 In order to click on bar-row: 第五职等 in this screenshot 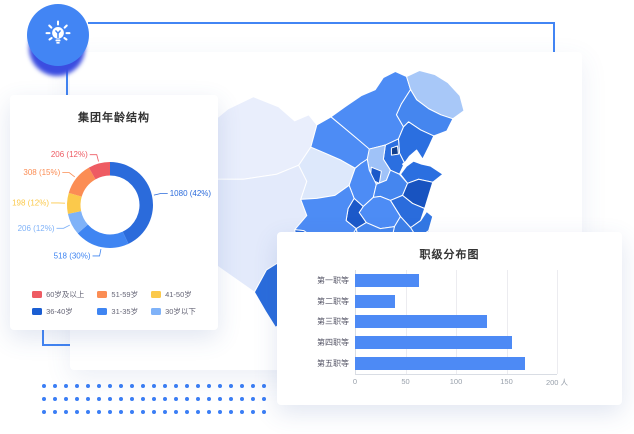, I will do `click(451, 363)`.